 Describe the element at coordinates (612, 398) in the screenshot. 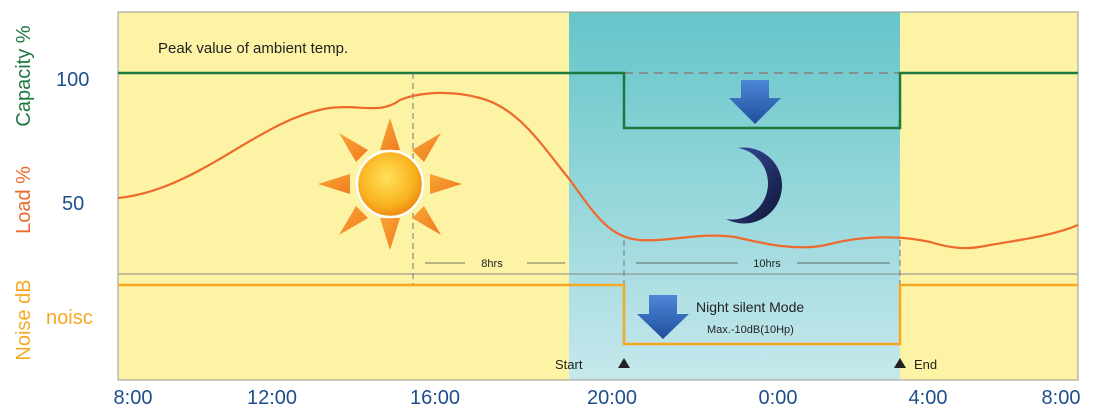

I see `x-tick: 20:00` at that location.